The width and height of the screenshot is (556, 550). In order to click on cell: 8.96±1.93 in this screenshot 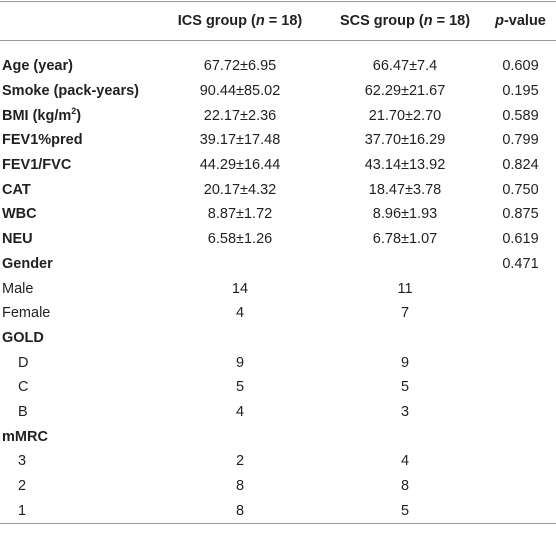, I will do `click(405, 214)`.